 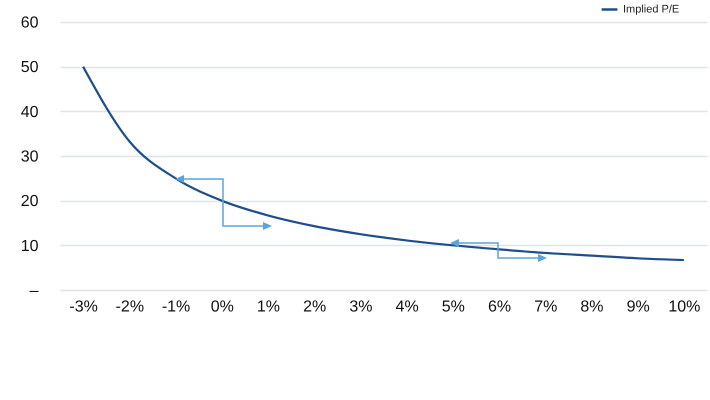 What do you see at coordinates (592, 307) in the screenshot?
I see `x-tick-label: 8%` at bounding box center [592, 307].